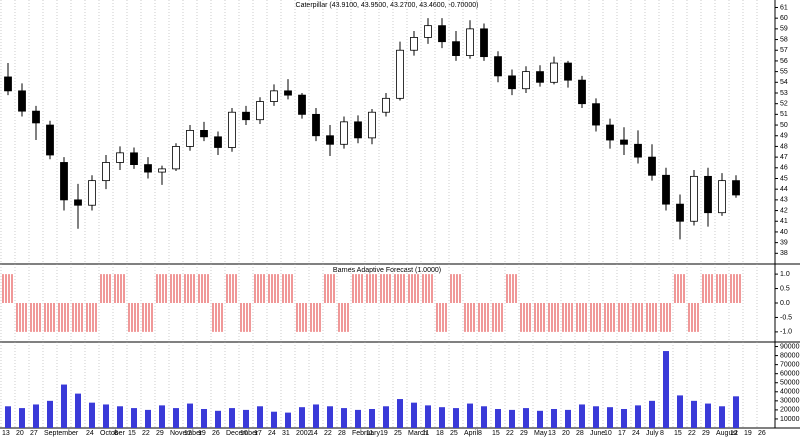 This screenshot has height=443, width=800. Describe the element at coordinates (785, 274) in the screenshot. I see `y-tick-label: 1.0` at that location.